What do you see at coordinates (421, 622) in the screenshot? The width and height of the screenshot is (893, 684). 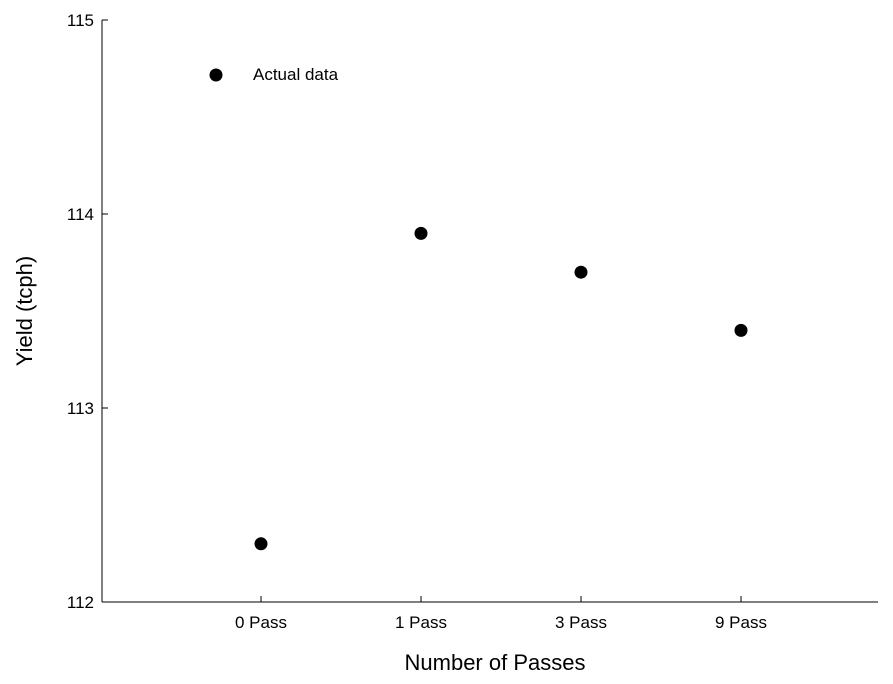 I see `x-tick-label: 1 Pass` at bounding box center [421, 622].